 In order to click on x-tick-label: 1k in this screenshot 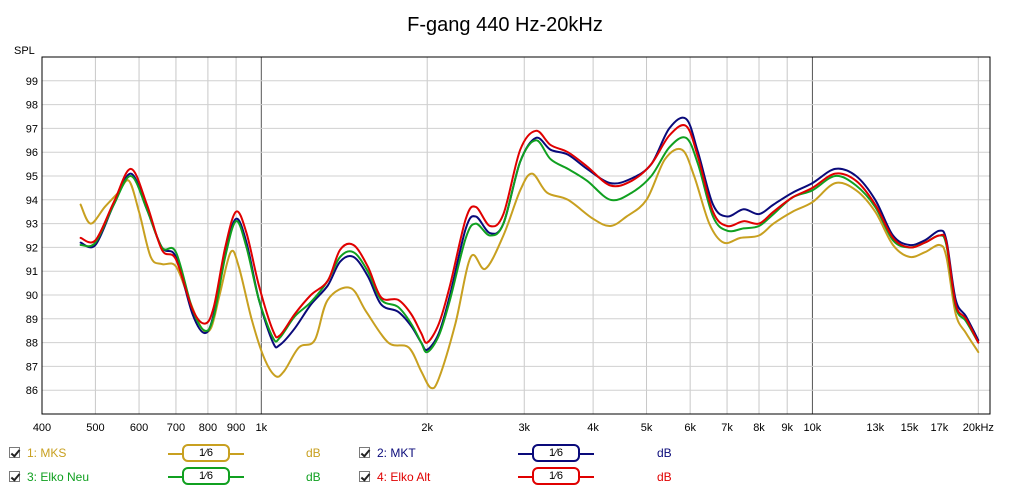, I will do `click(261, 428)`.